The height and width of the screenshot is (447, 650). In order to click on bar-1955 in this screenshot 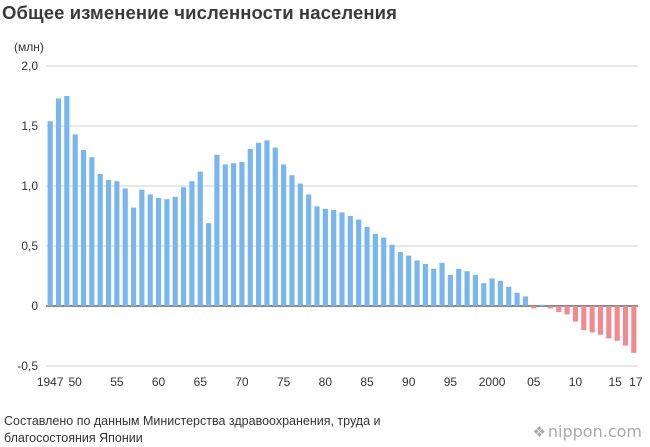, I will do `click(117, 243)`.